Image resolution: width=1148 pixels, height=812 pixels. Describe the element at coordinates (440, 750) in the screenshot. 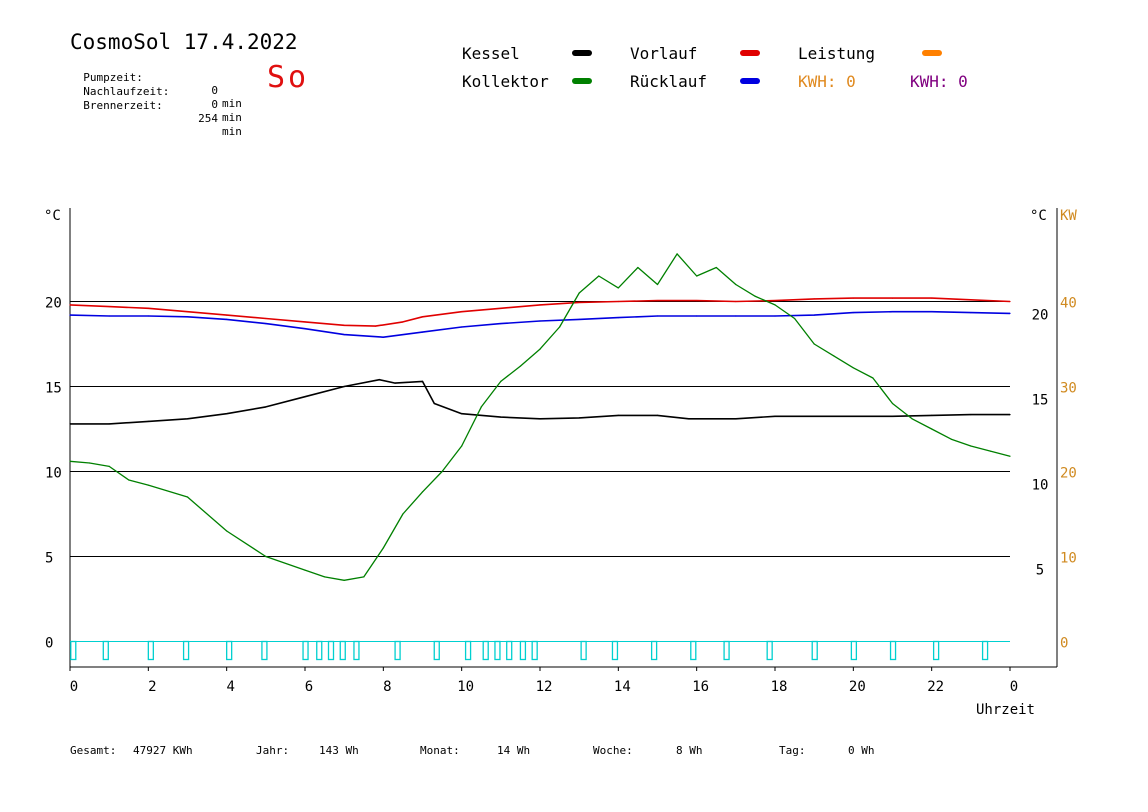

I see `footer-monat-label: Monat:` at that location.